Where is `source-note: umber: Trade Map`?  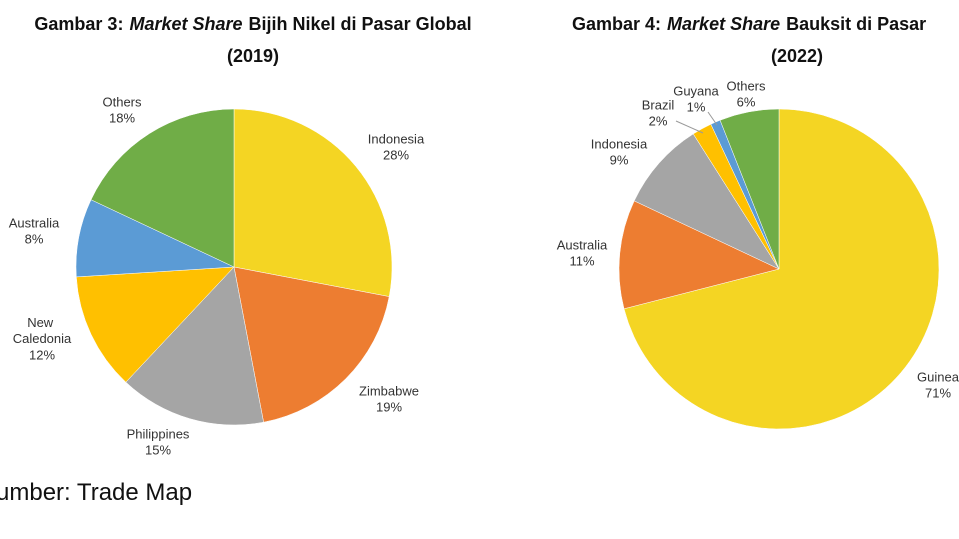 source-note: umber: Trade Map is located at coordinates (96, 492).